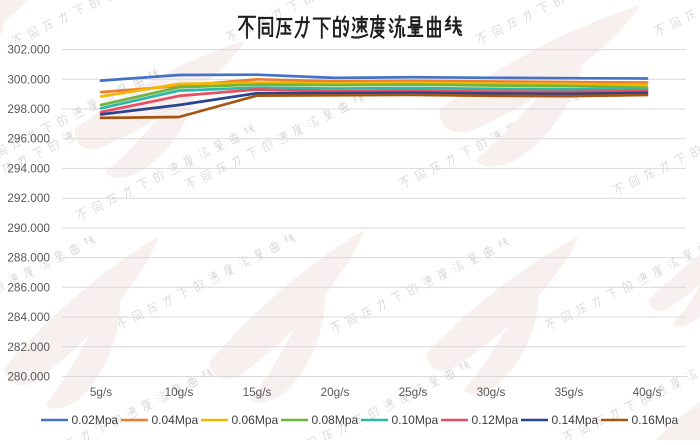 This screenshot has height=445, width=700. What do you see at coordinates (28, 139) in the screenshot?
I see `svg-text: 296.000` at bounding box center [28, 139].